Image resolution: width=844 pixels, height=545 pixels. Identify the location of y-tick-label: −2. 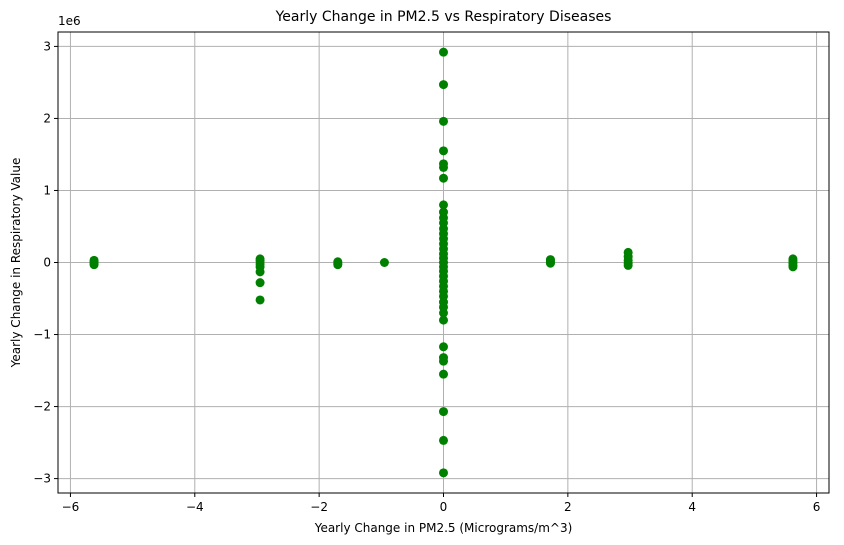
(42, 407).